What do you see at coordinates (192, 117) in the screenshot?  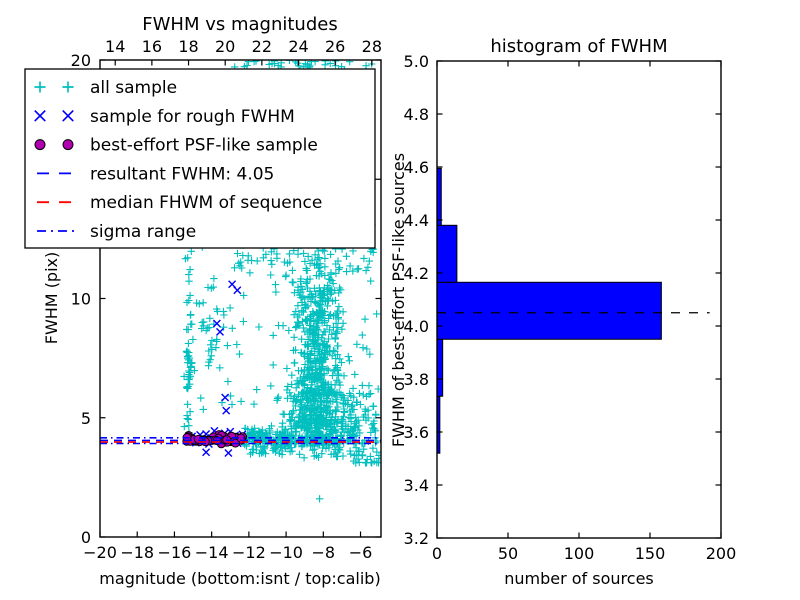 I see `legend-item-label: sample for rough FWHM` at bounding box center [192, 117].